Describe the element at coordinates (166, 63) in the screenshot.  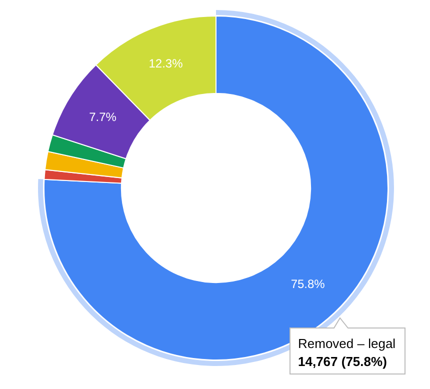
I see `data-label: 12.3%` at that location.